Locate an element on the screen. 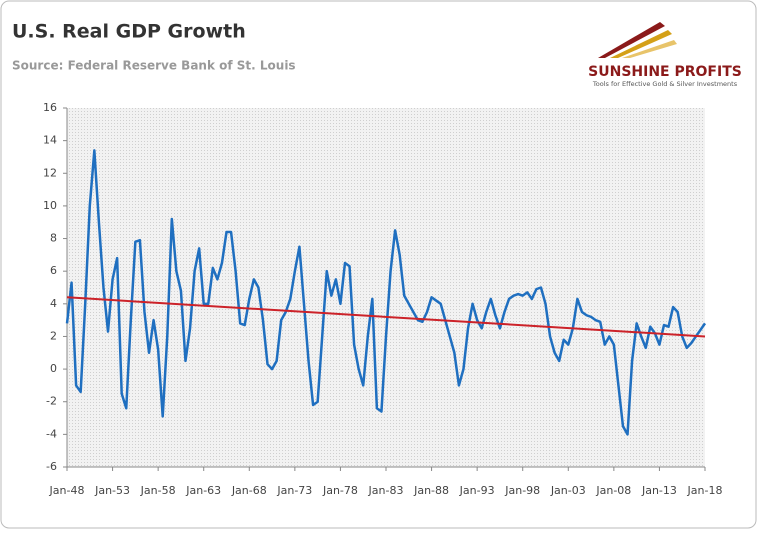 This screenshot has width=757, height=533. y-tick-label: 10 is located at coordinates (50, 205).